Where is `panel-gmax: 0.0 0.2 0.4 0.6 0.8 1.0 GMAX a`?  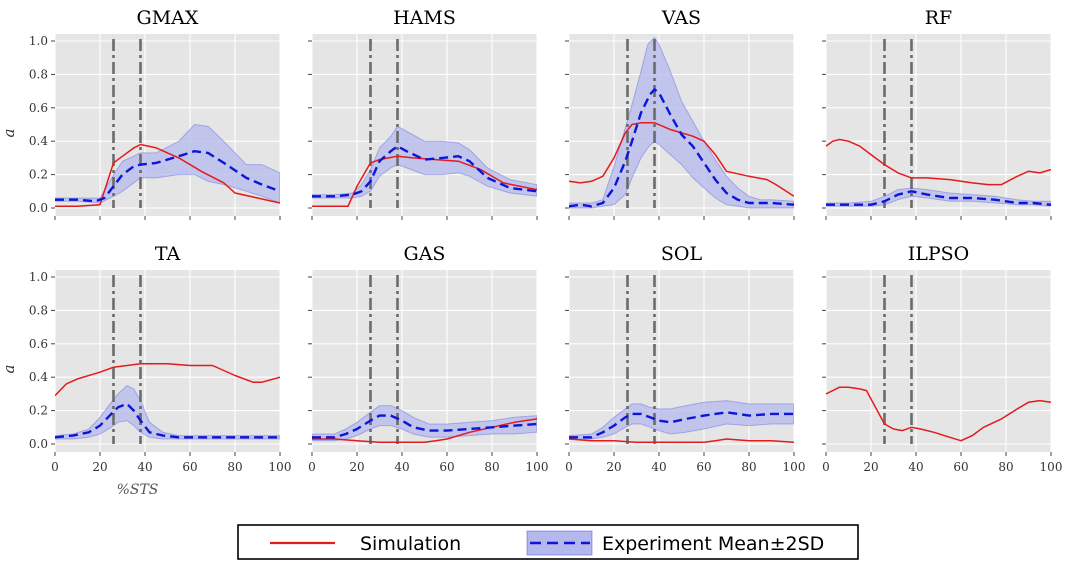 panel-gmax: 0.0 0.2 0.4 0.6 0.8 1.0 GMAX a is located at coordinates (140, 113).